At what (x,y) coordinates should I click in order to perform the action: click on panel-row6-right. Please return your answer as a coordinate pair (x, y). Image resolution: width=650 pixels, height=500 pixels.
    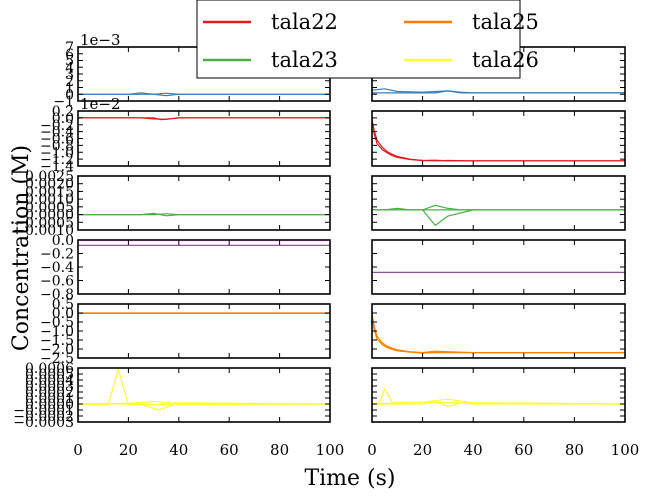
    Looking at the image, I should click on (498, 395).